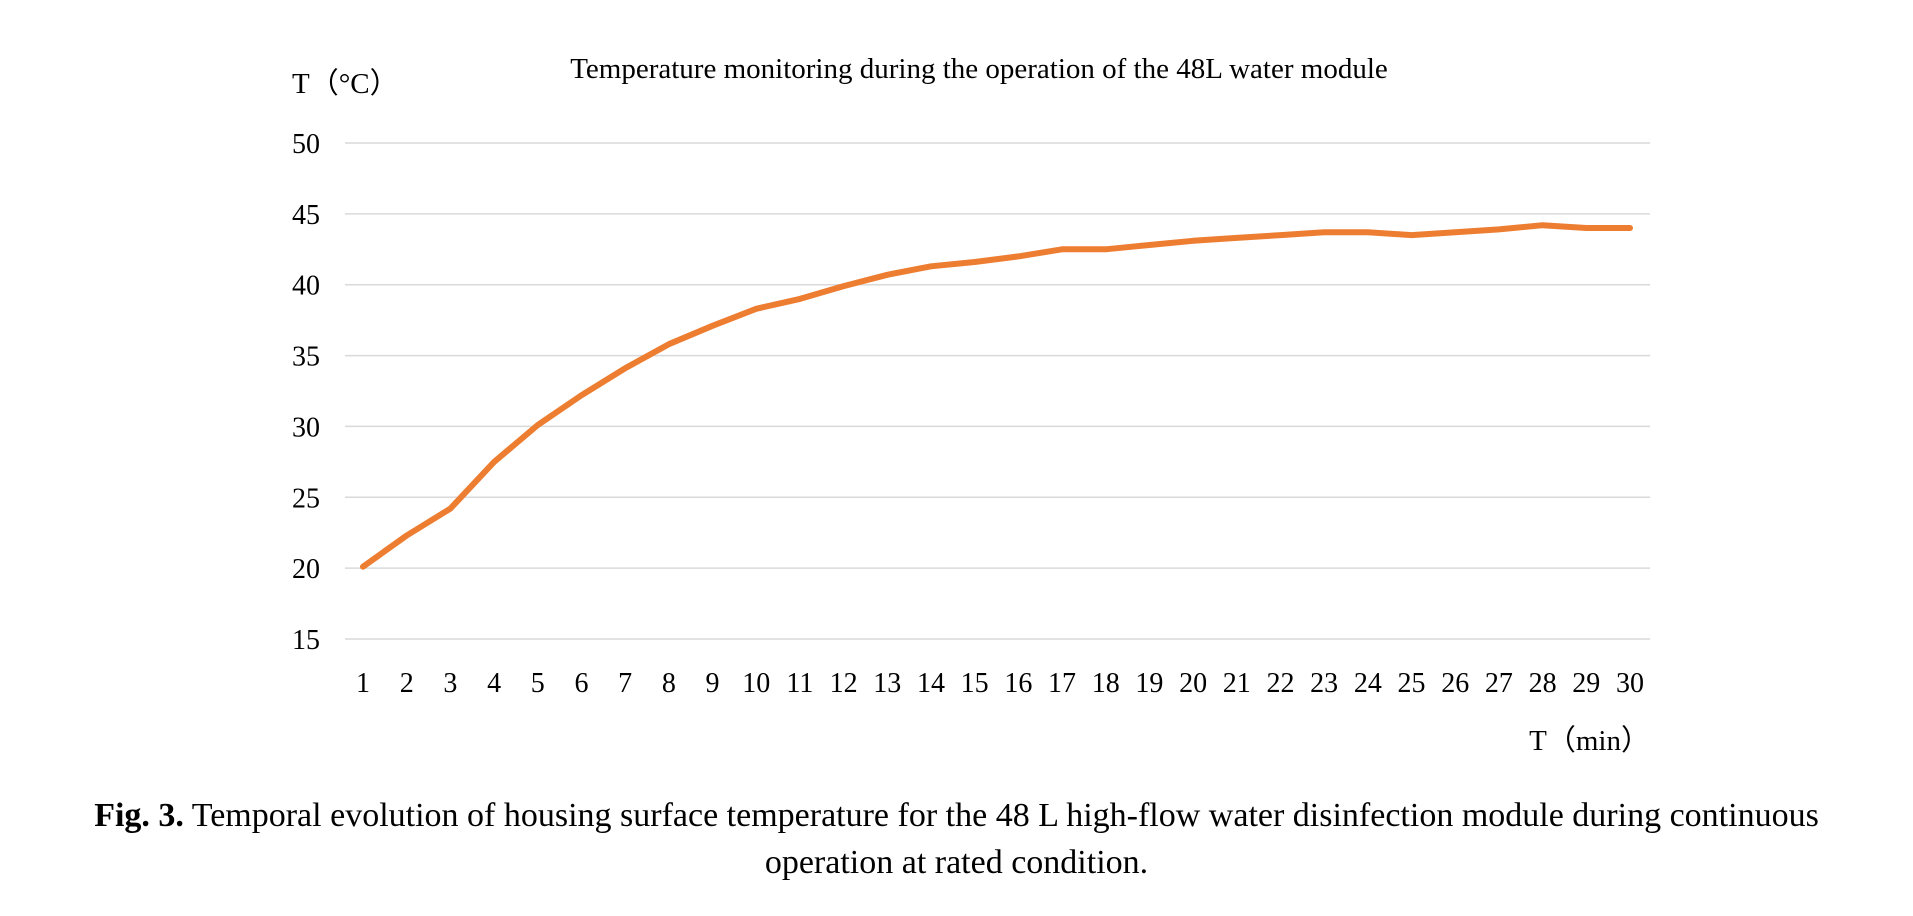  I want to click on x-tick-label: 14, so click(931, 683).